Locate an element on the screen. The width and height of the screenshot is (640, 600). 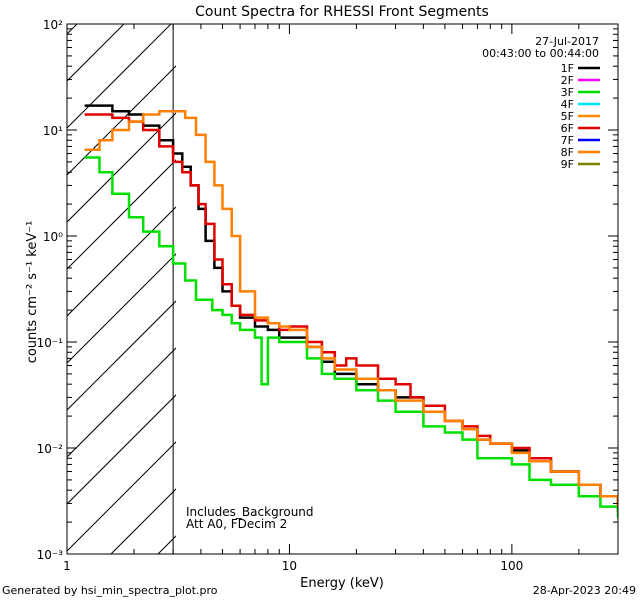
legend-label-9F: 9F is located at coordinates (567, 164).